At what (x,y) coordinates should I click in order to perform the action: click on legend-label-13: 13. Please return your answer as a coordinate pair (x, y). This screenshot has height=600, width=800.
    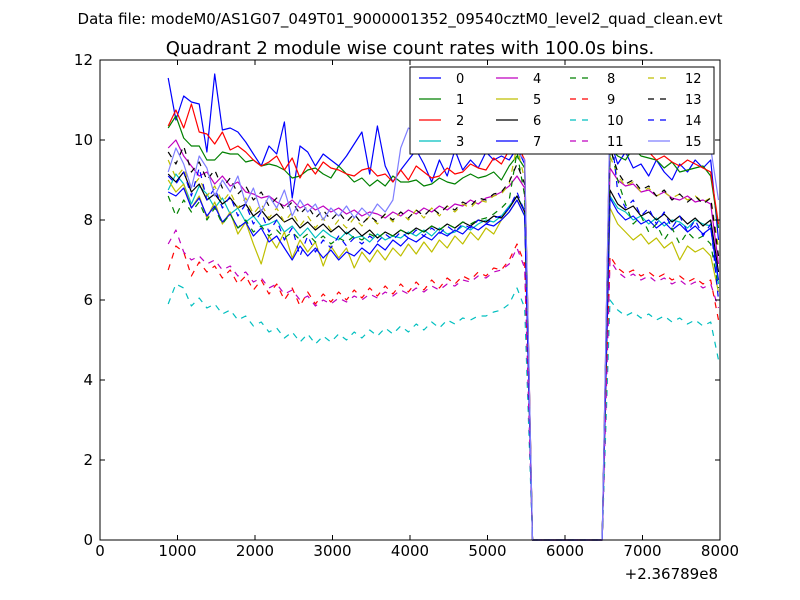
    Looking at the image, I should click on (693, 100).